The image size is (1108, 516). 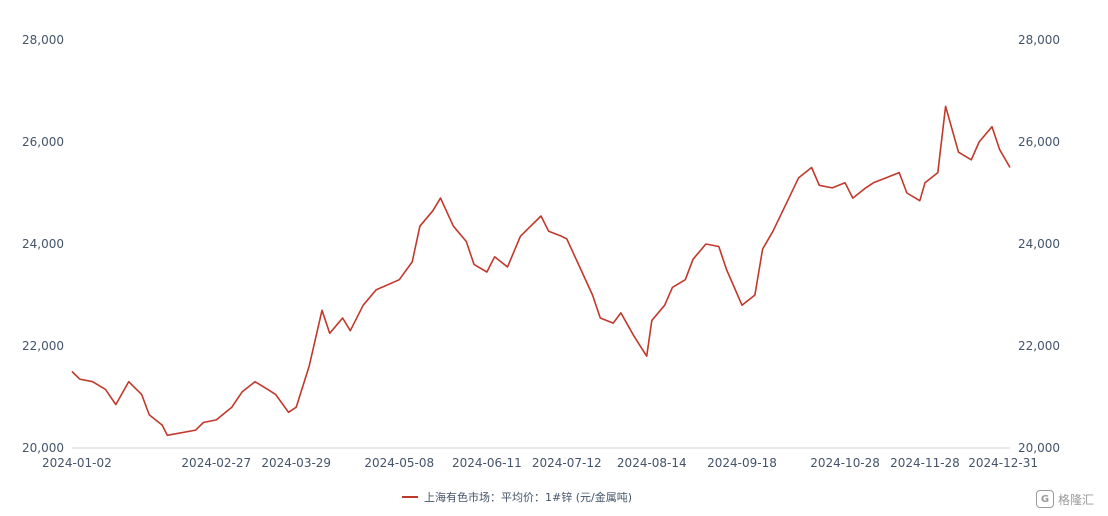 I want to click on right-y-axis: 20,000 22,000 24,000 26,000 28,000, so click(x=1039, y=244).